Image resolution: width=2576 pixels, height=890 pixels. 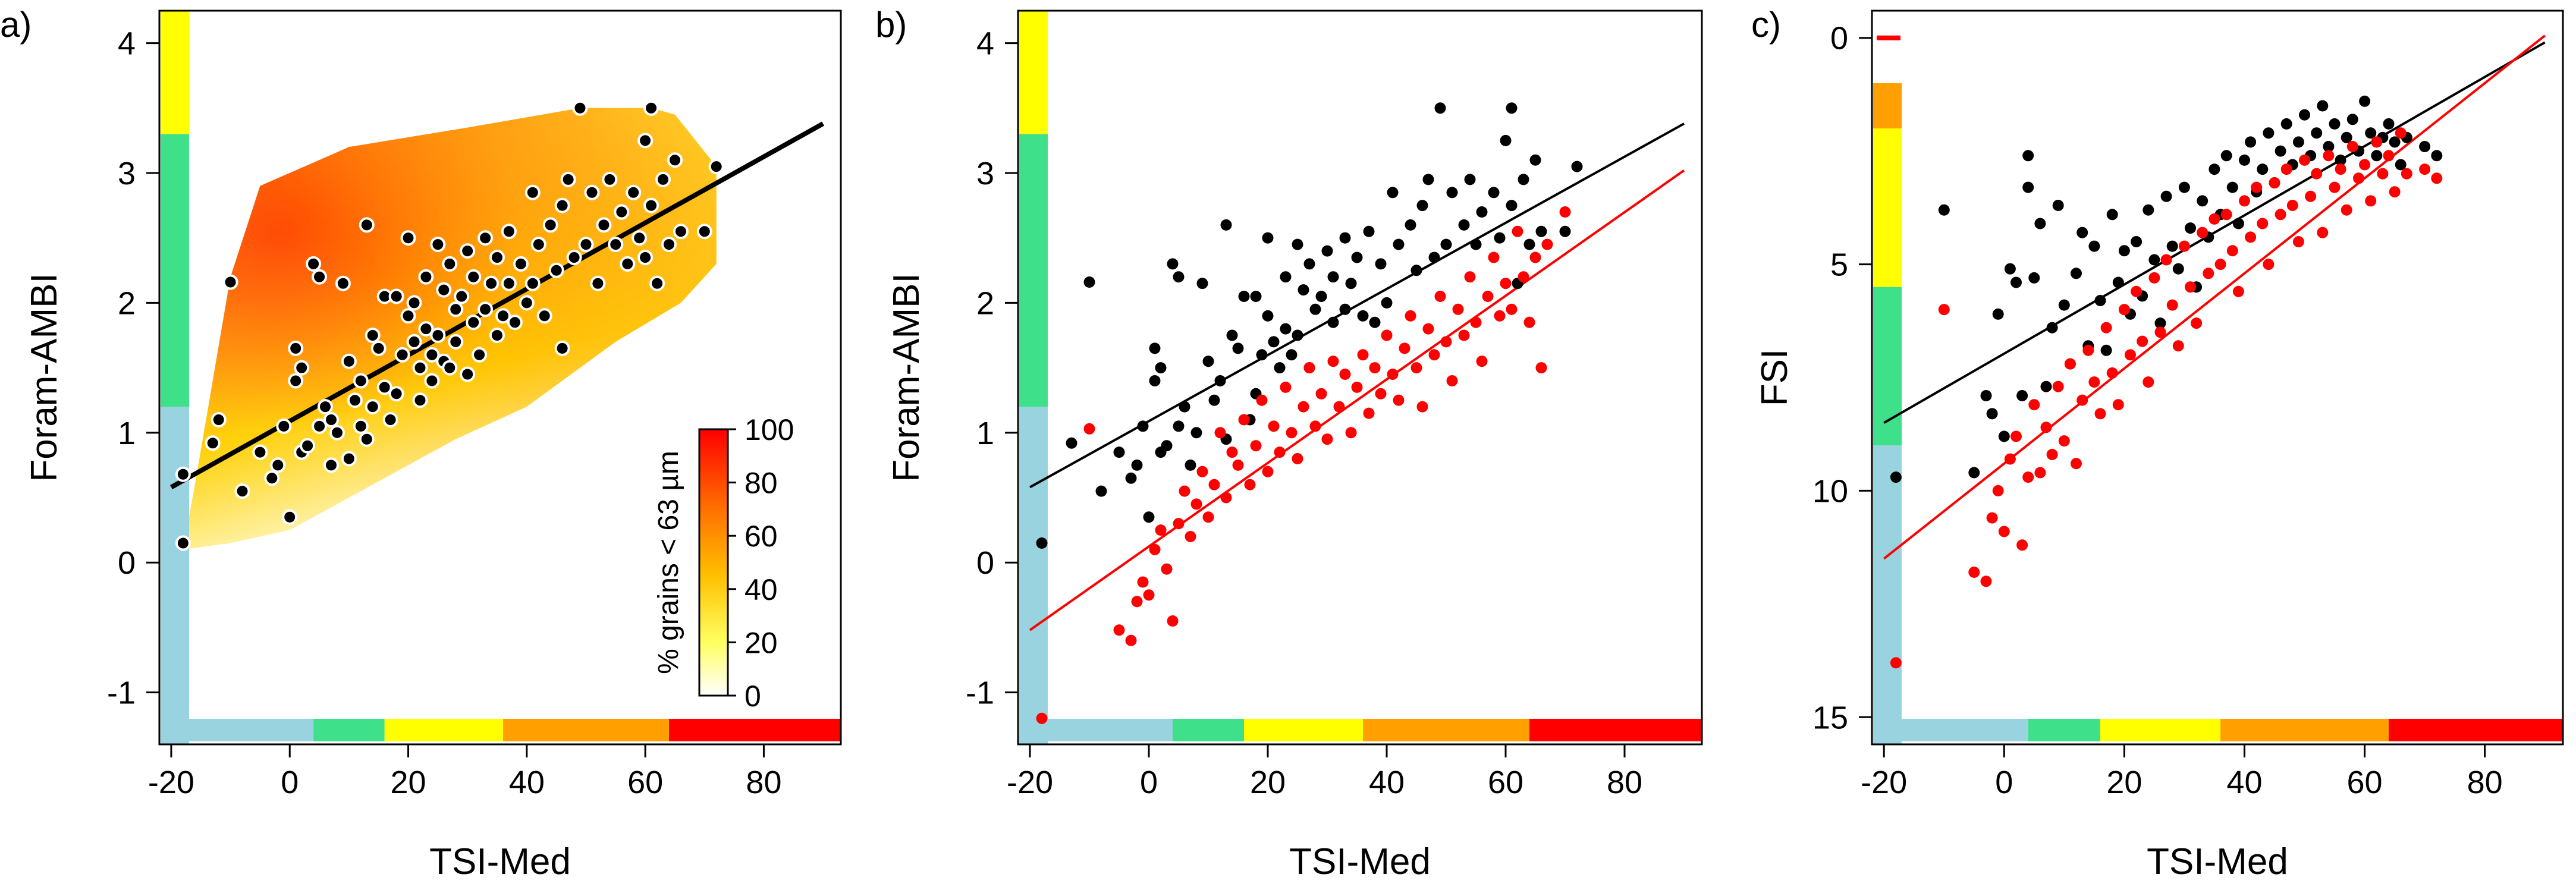 What do you see at coordinates (761, 589) in the screenshot?
I see `colorbar-tick-label: 40` at bounding box center [761, 589].